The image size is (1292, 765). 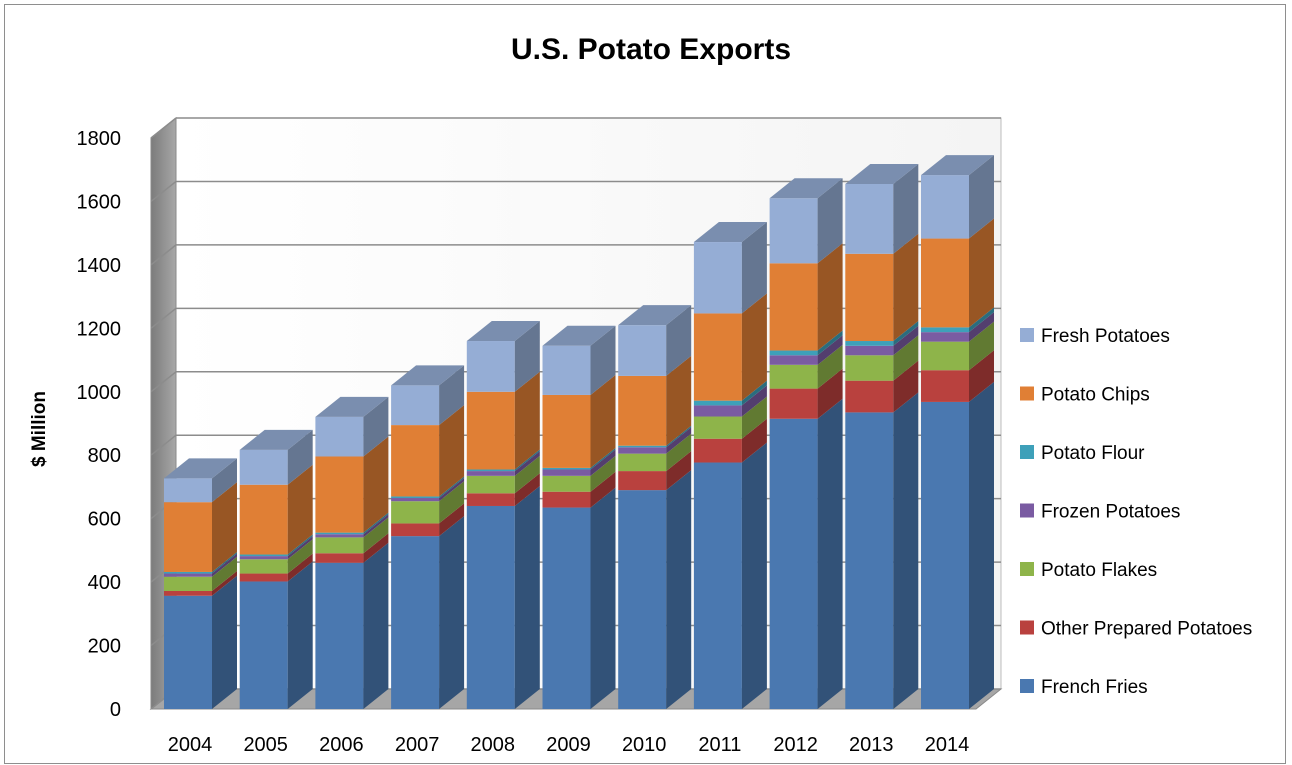 What do you see at coordinates (99, 266) in the screenshot?
I see `y-tick-label: 1400` at bounding box center [99, 266].